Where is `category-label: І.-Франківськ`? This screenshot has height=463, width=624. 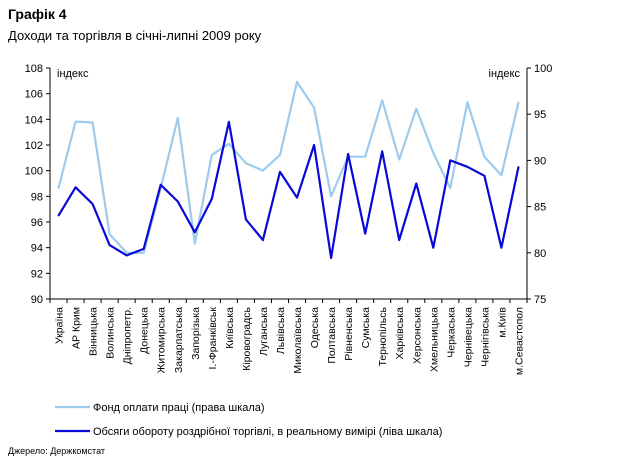 category-label: І.-Франківськ is located at coordinates (213, 338).